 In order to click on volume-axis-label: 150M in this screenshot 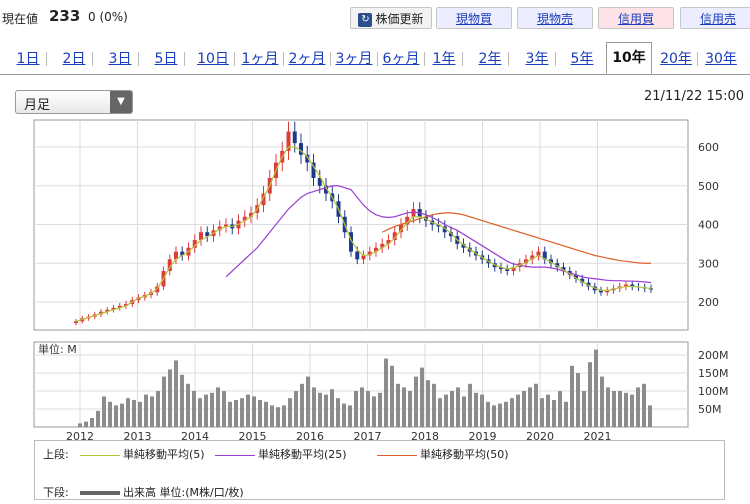, I will do `click(713, 373)`.